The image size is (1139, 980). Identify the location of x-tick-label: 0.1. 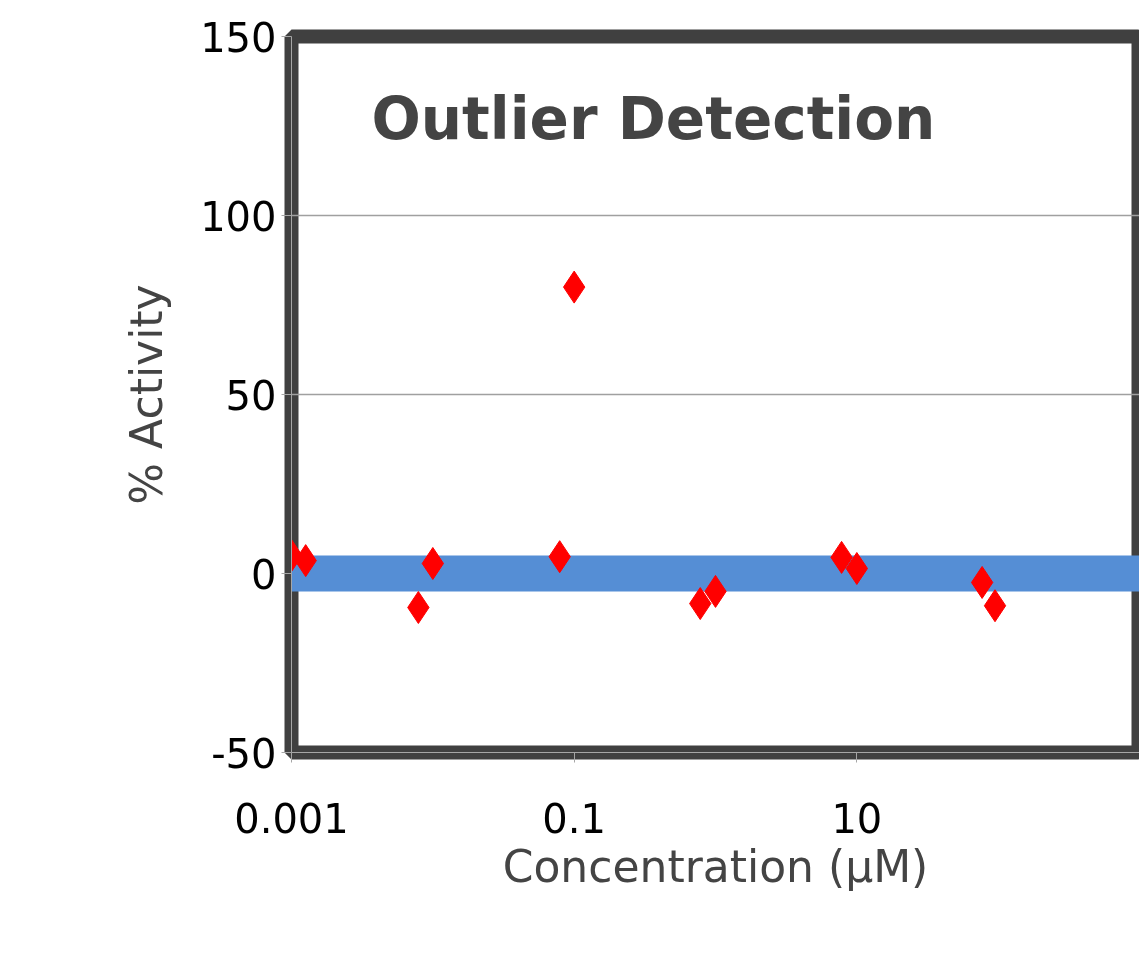
(574, 818).